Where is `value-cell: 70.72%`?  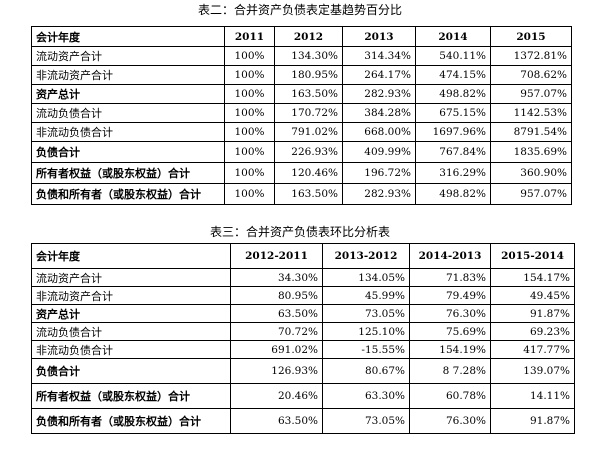
value-cell: 70.72% is located at coordinates (276, 331).